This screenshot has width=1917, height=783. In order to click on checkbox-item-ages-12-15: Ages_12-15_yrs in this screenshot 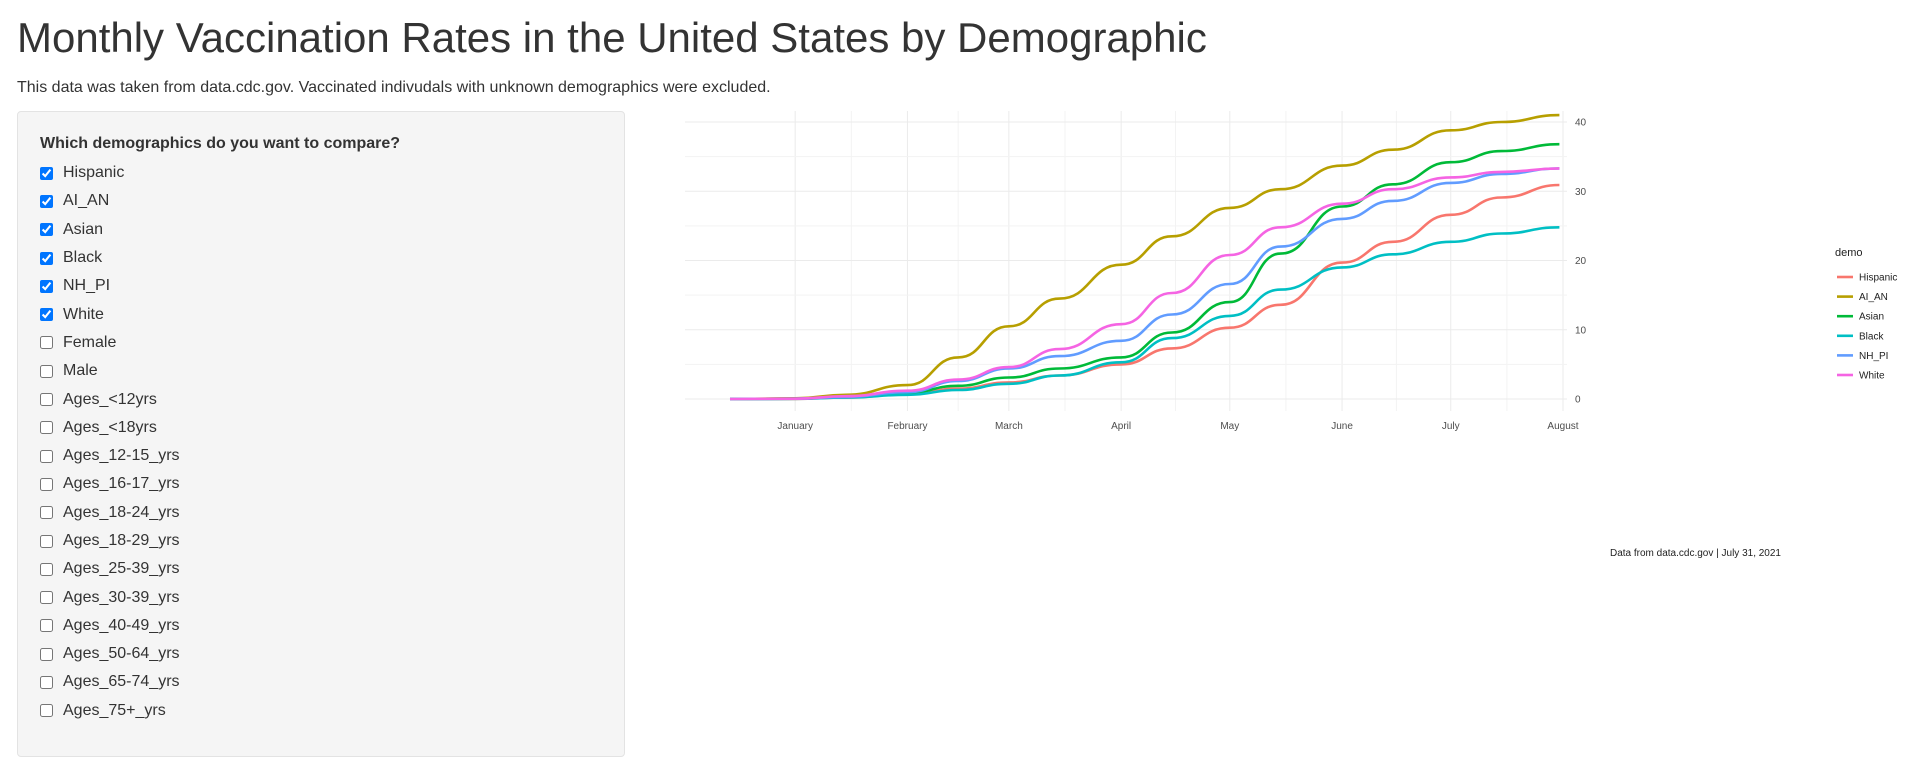, I will do `click(110, 456)`.